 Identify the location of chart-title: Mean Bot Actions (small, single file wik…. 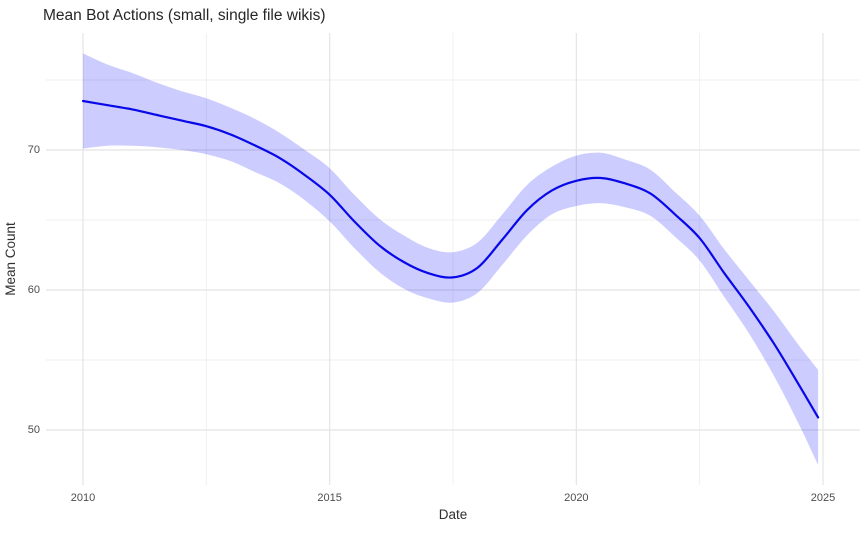
(184, 15).